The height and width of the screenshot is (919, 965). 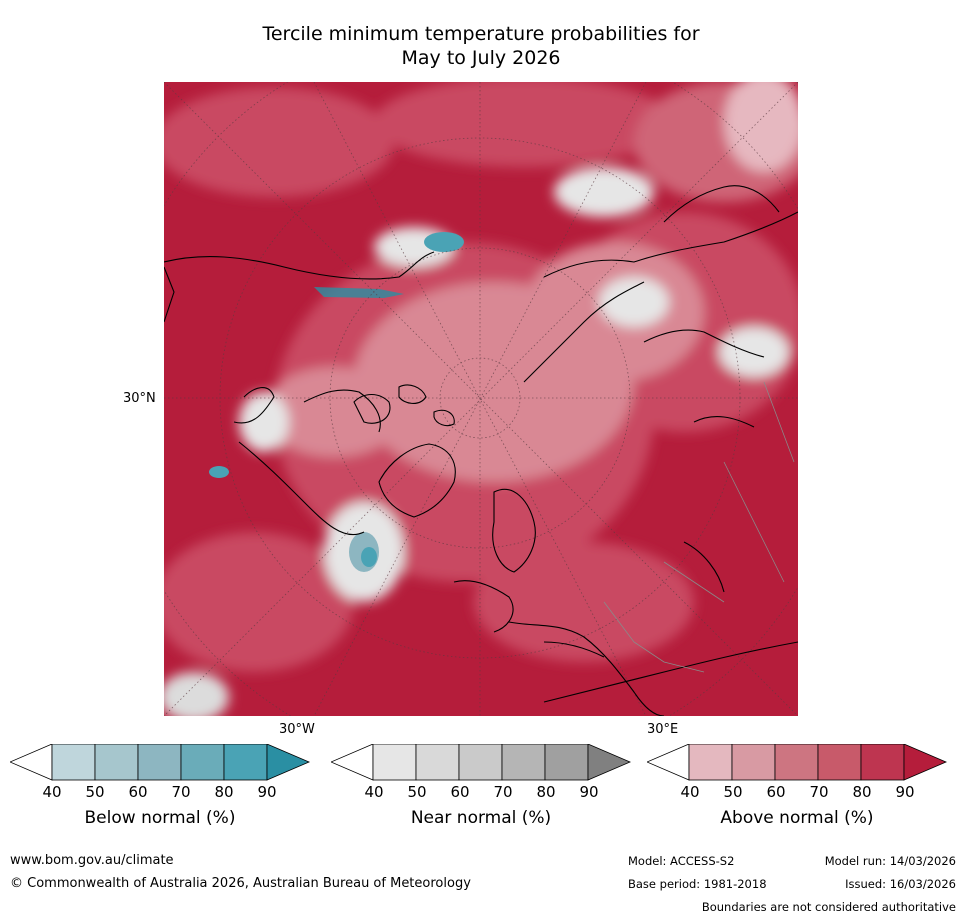 I want to click on website-link: www.bom.gov.au/climate, so click(x=92, y=860).